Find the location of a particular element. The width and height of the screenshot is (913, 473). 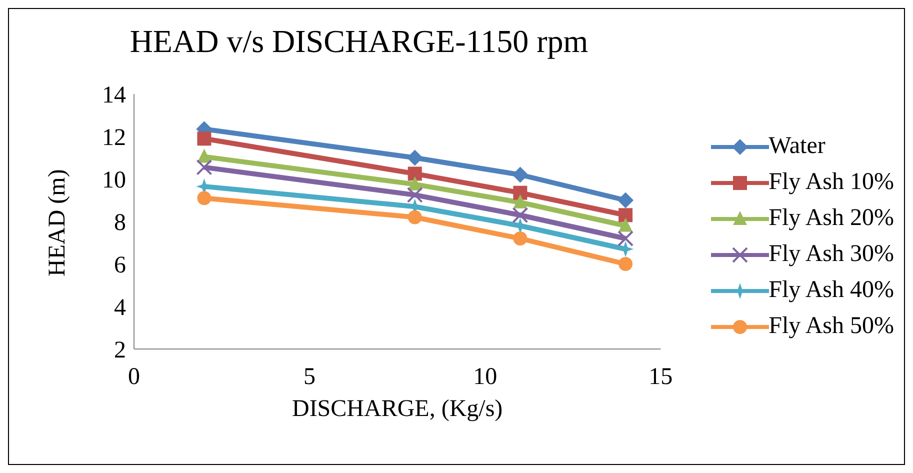

x-tick-label: 5 is located at coordinates (310, 377).